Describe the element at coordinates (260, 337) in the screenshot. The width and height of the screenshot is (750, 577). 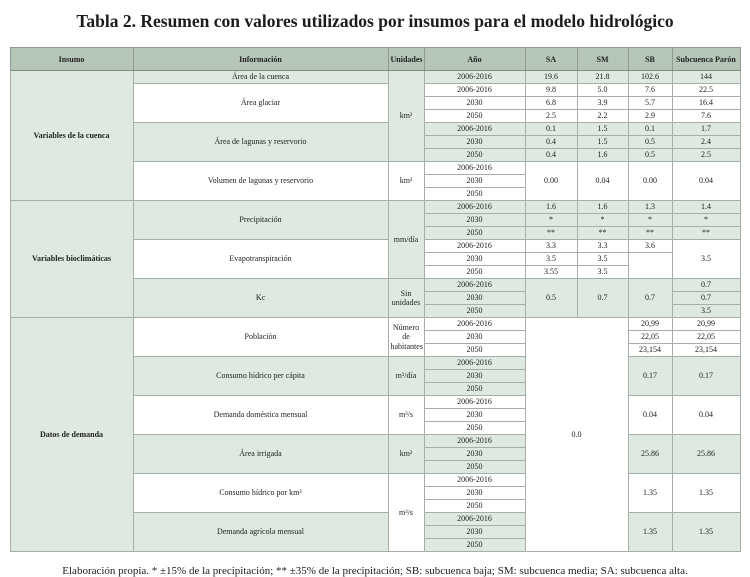
I see `table-cell: Población` at that location.